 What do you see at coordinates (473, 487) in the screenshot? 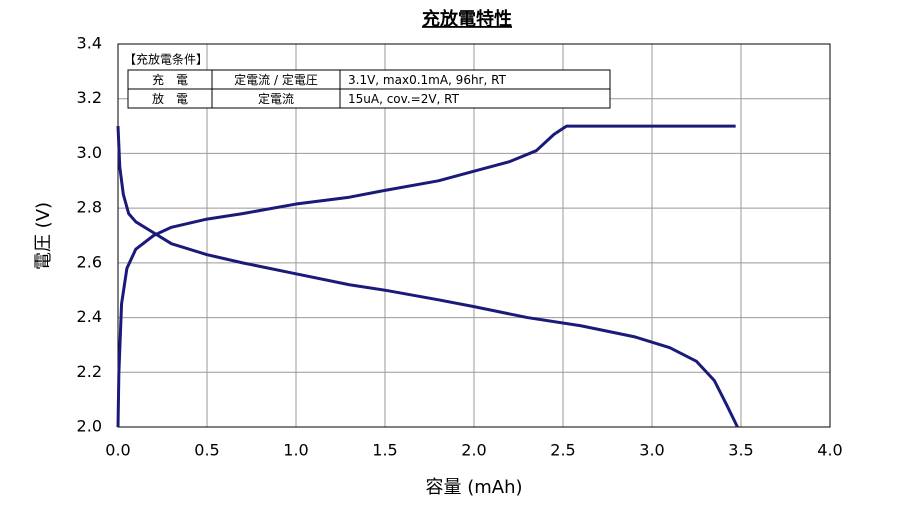
I see `x-axis-label: 容量 (mAh)` at bounding box center [473, 487].